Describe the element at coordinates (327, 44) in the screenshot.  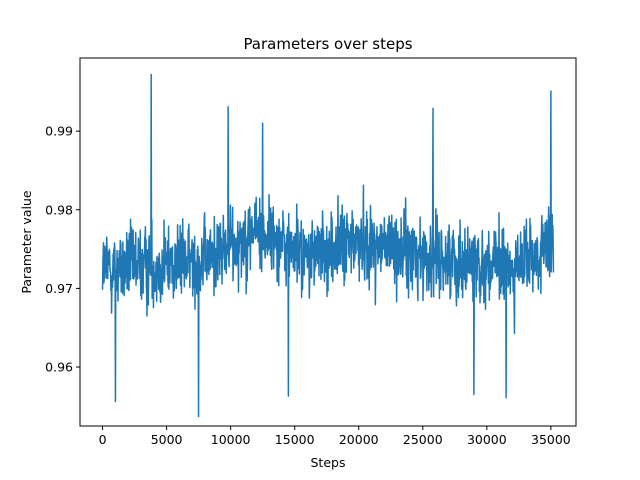
I see `chart-title: Parameters over steps` at that location.